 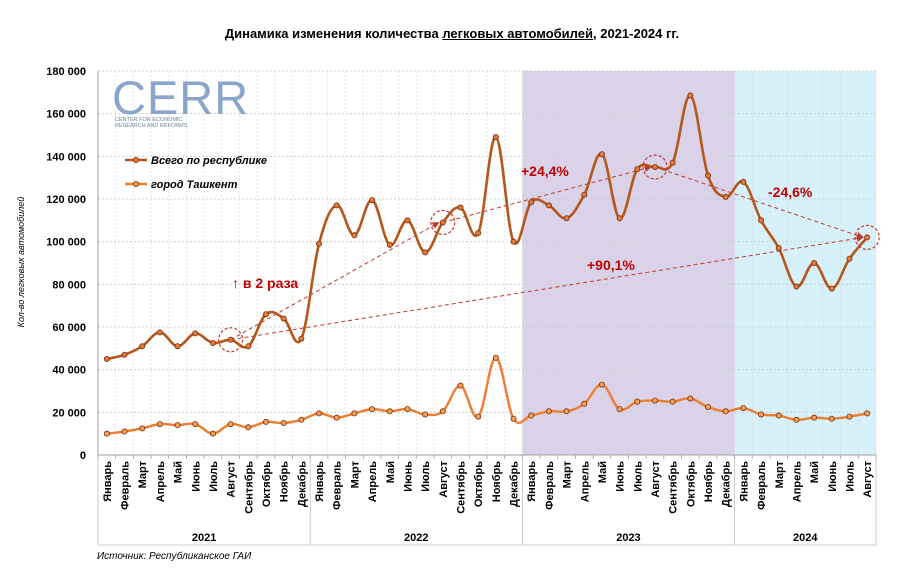 I want to click on legend-swatch-marker, so click(x=135, y=183).